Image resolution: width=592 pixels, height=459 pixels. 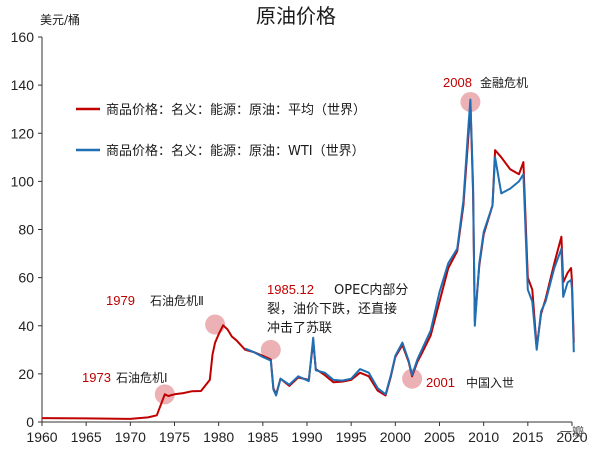 I want to click on y-tick-label: 120, so click(x=23, y=133).